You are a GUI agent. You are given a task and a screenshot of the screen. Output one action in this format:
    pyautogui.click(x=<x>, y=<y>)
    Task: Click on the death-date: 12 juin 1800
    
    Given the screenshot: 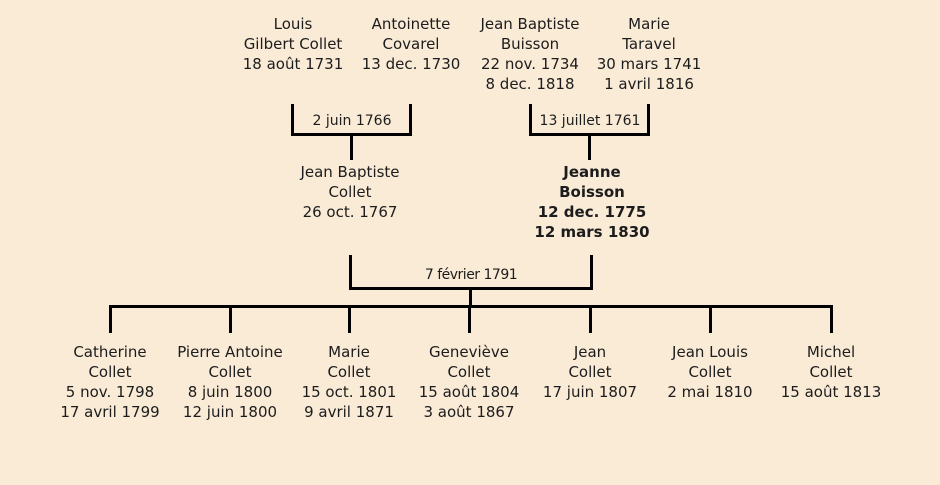 What is the action you would take?
    pyautogui.click(x=230, y=412)
    